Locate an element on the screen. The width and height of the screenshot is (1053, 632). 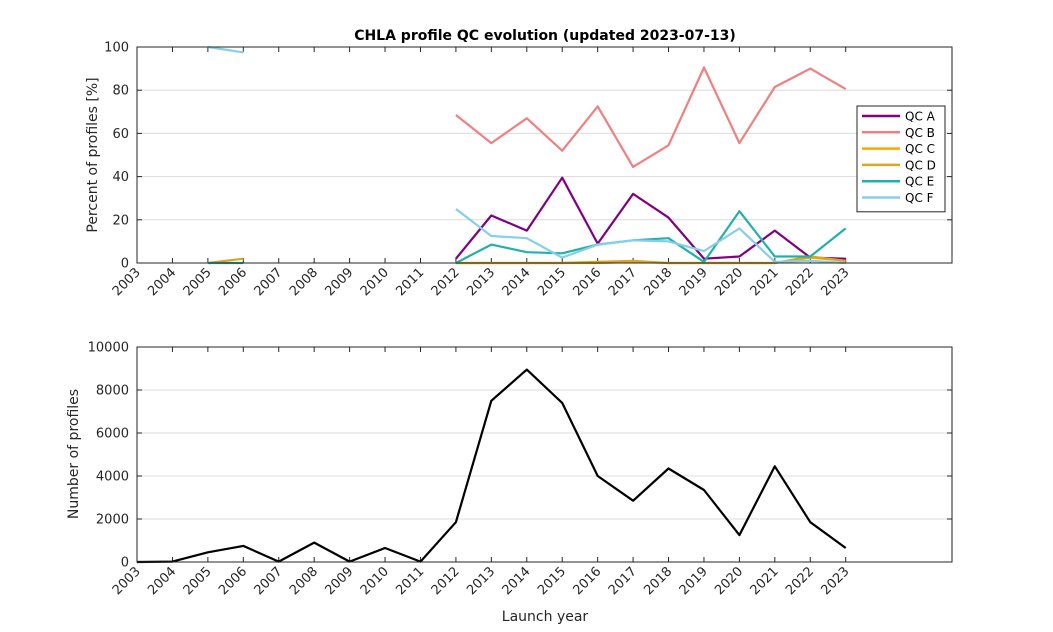
top-x-tick-label: 2011 is located at coordinates (410, 282).